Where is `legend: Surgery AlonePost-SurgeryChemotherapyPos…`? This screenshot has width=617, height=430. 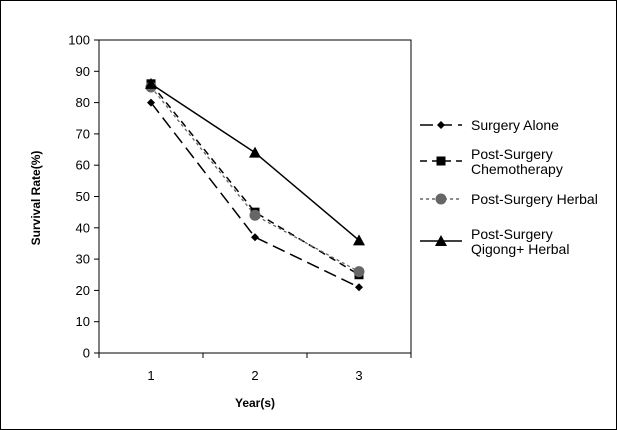
legend: Surgery AlonePost-SurgeryChemotherapyPos… is located at coordinates (509, 187).